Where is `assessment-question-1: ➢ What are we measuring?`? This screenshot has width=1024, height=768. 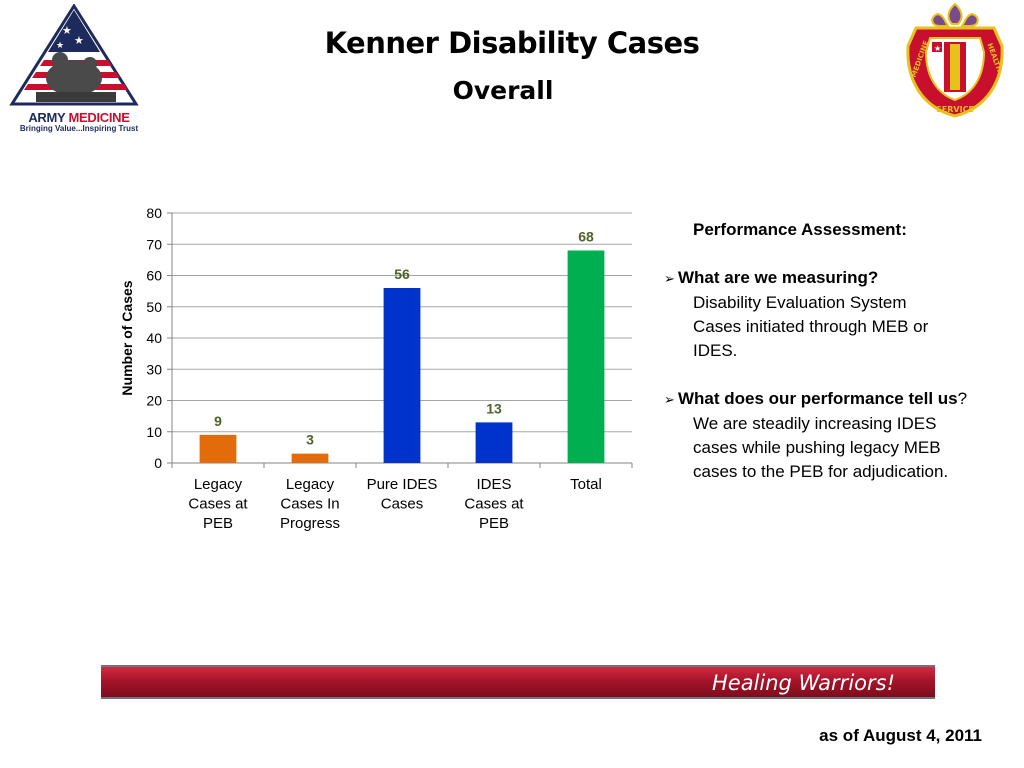 assessment-question-1: ➢ What are we measuring? is located at coordinates (839, 278).